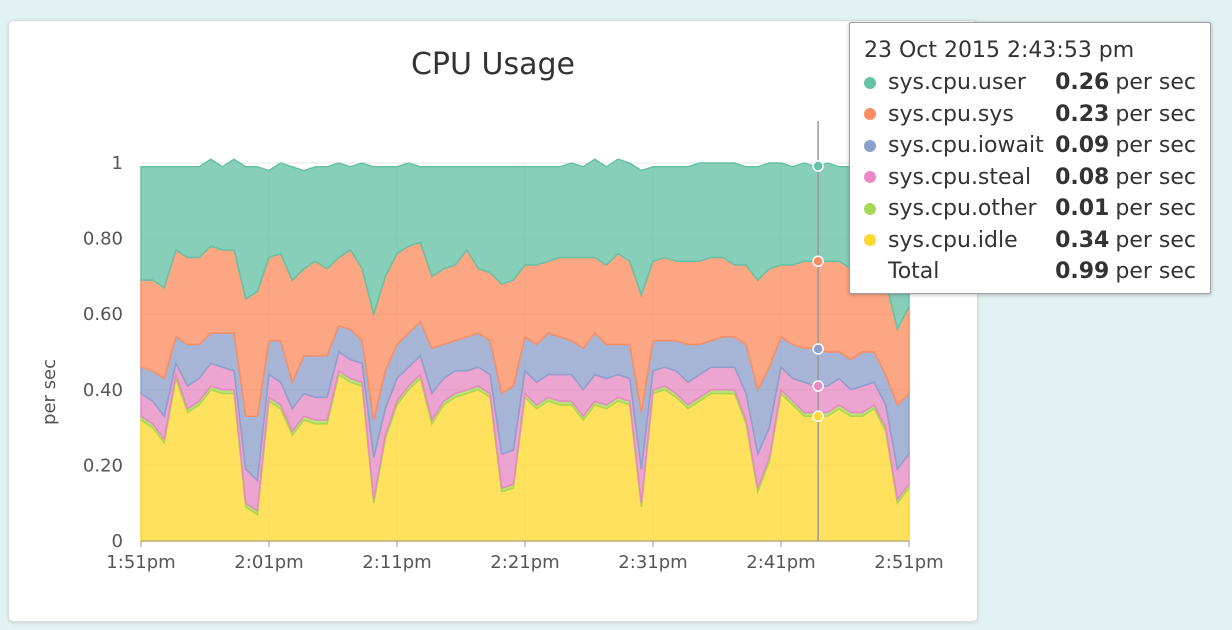 This screenshot has height=630, width=1232. I want to click on tooltip-row: sys.cpu.sys 0.23 per sec, so click(1030, 115).